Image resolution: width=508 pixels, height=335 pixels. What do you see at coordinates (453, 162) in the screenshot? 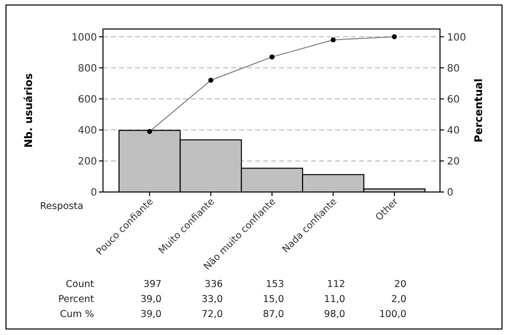
I see `y2-tick-label: 20` at bounding box center [453, 162].